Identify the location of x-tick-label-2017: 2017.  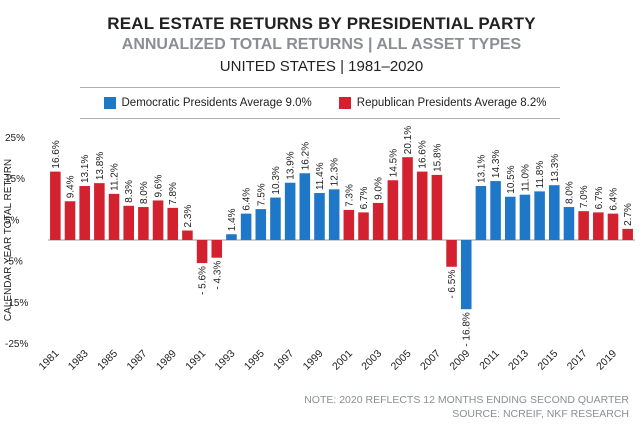
(577, 360).